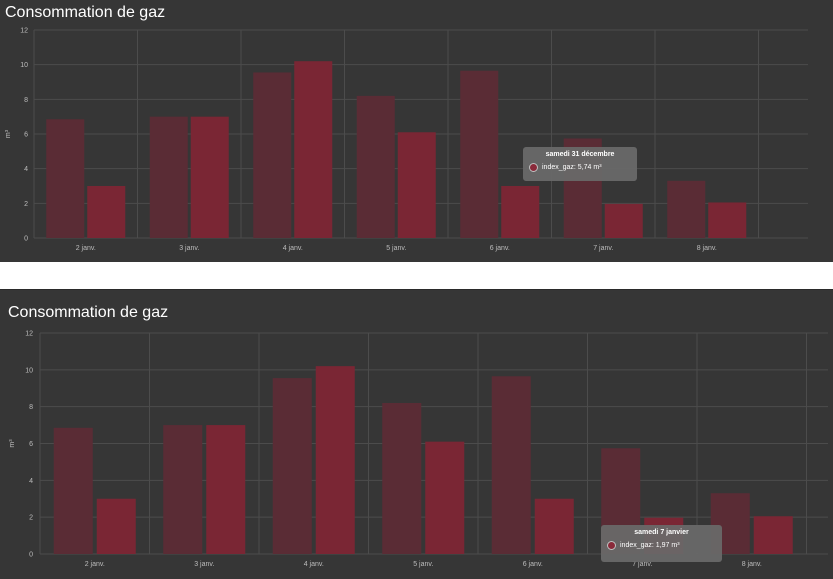 This screenshot has height=579, width=833. What do you see at coordinates (650, 545) in the screenshot?
I see `tooltip-label: index_gaz: 1,97 m³` at bounding box center [650, 545].